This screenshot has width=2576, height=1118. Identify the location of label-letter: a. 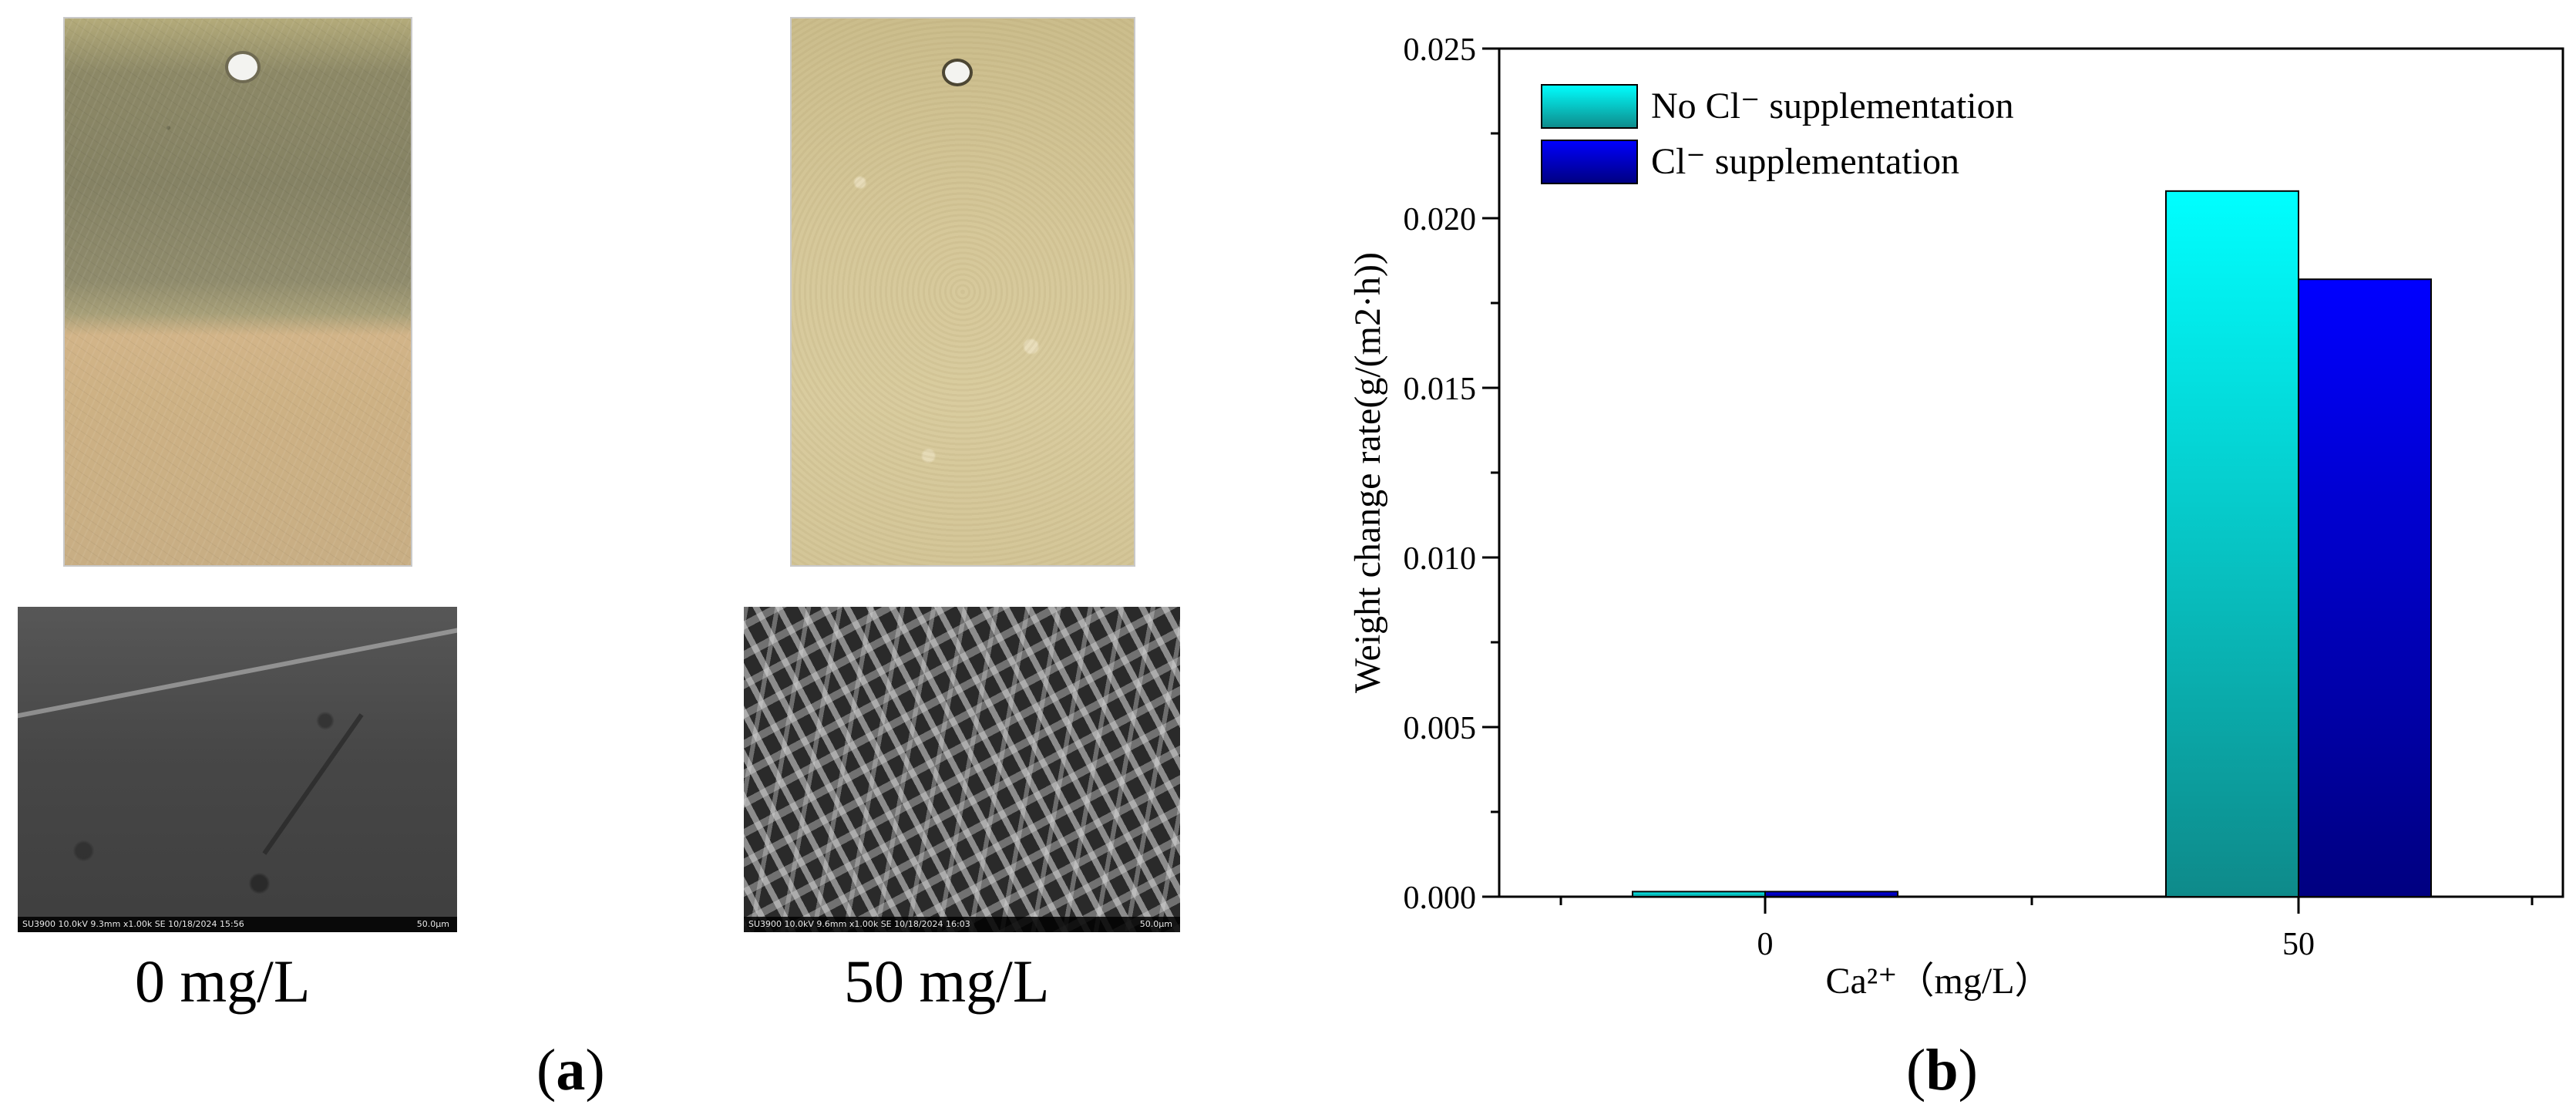
(571, 1070).